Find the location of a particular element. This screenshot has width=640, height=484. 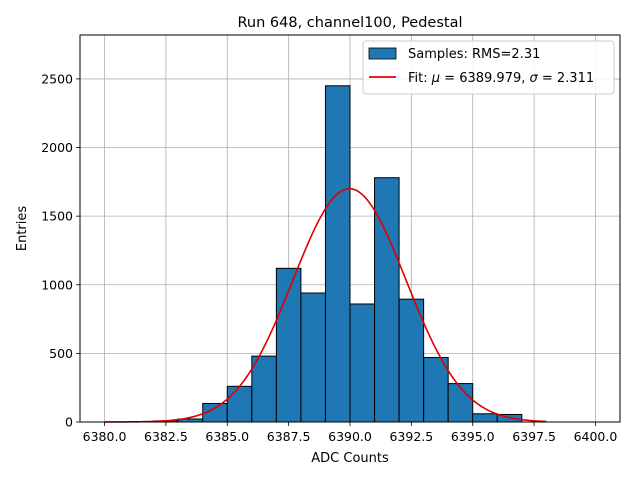

x-tick-label: 6395.0 is located at coordinates (473, 436).